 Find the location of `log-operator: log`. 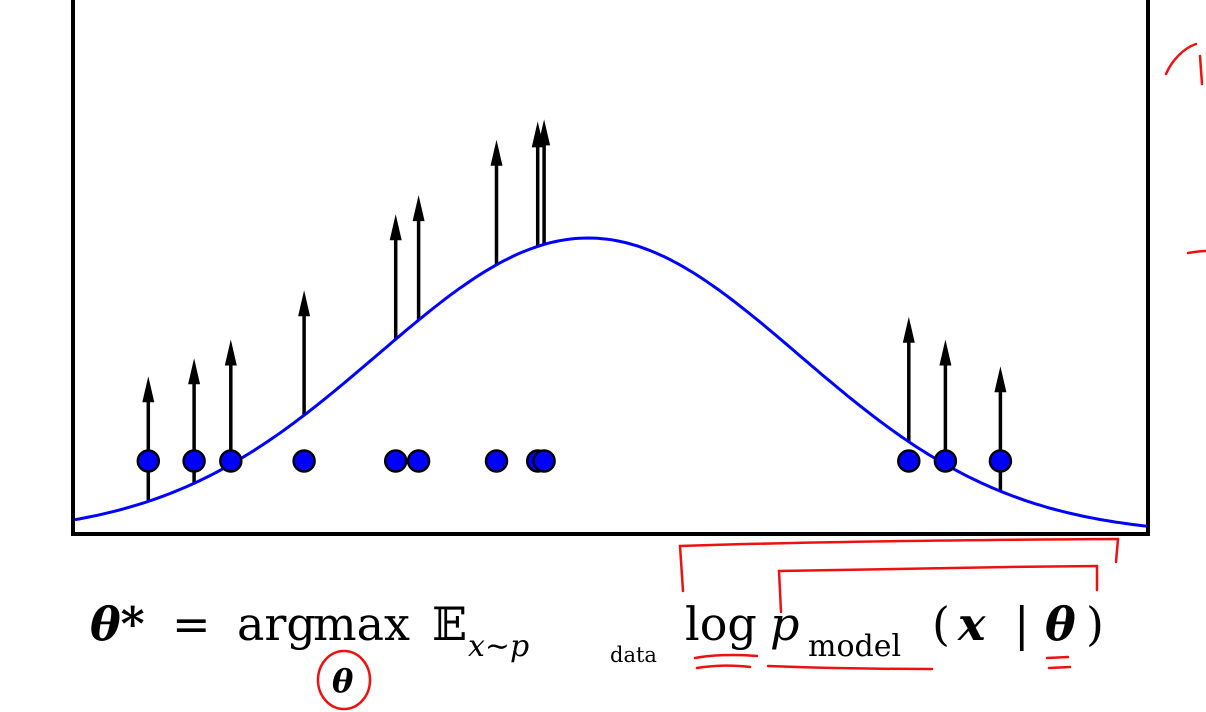

log-operator: log is located at coordinates (721, 624).